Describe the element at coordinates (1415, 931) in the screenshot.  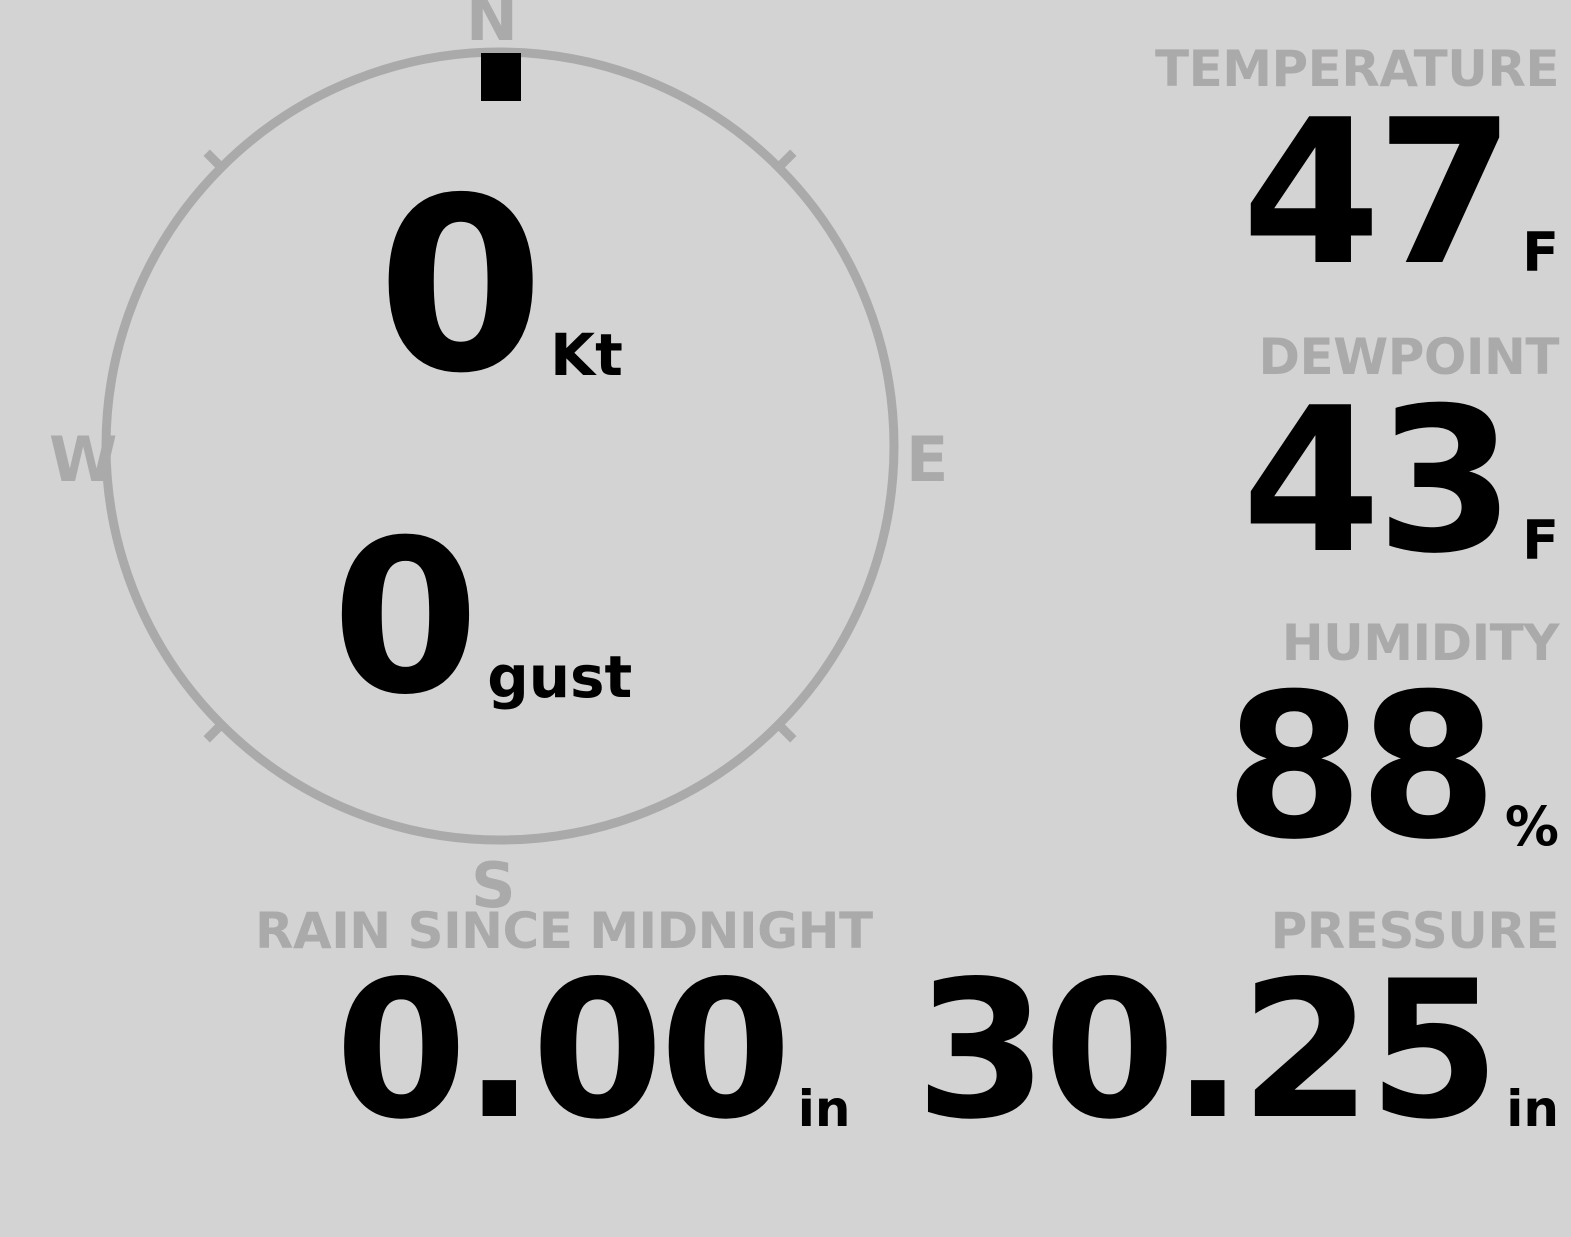
I see `pressure-label: PRESSURE` at that location.